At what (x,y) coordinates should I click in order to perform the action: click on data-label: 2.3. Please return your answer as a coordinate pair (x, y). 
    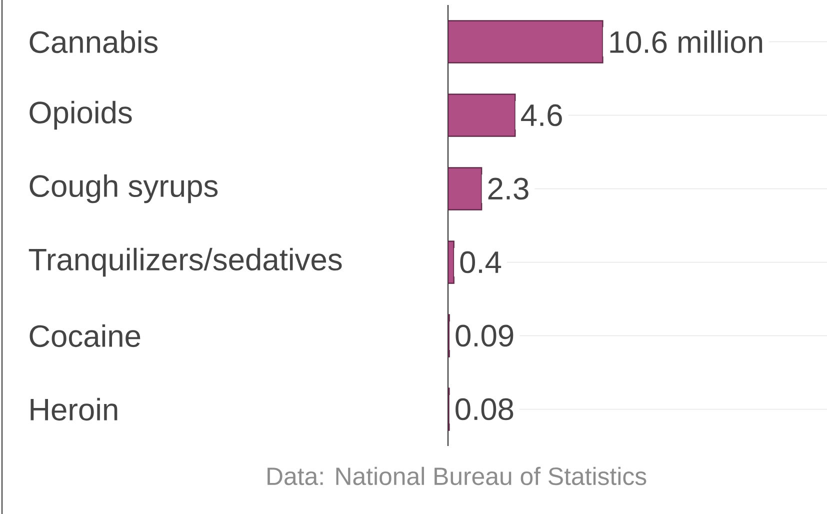
    Looking at the image, I should click on (508, 189).